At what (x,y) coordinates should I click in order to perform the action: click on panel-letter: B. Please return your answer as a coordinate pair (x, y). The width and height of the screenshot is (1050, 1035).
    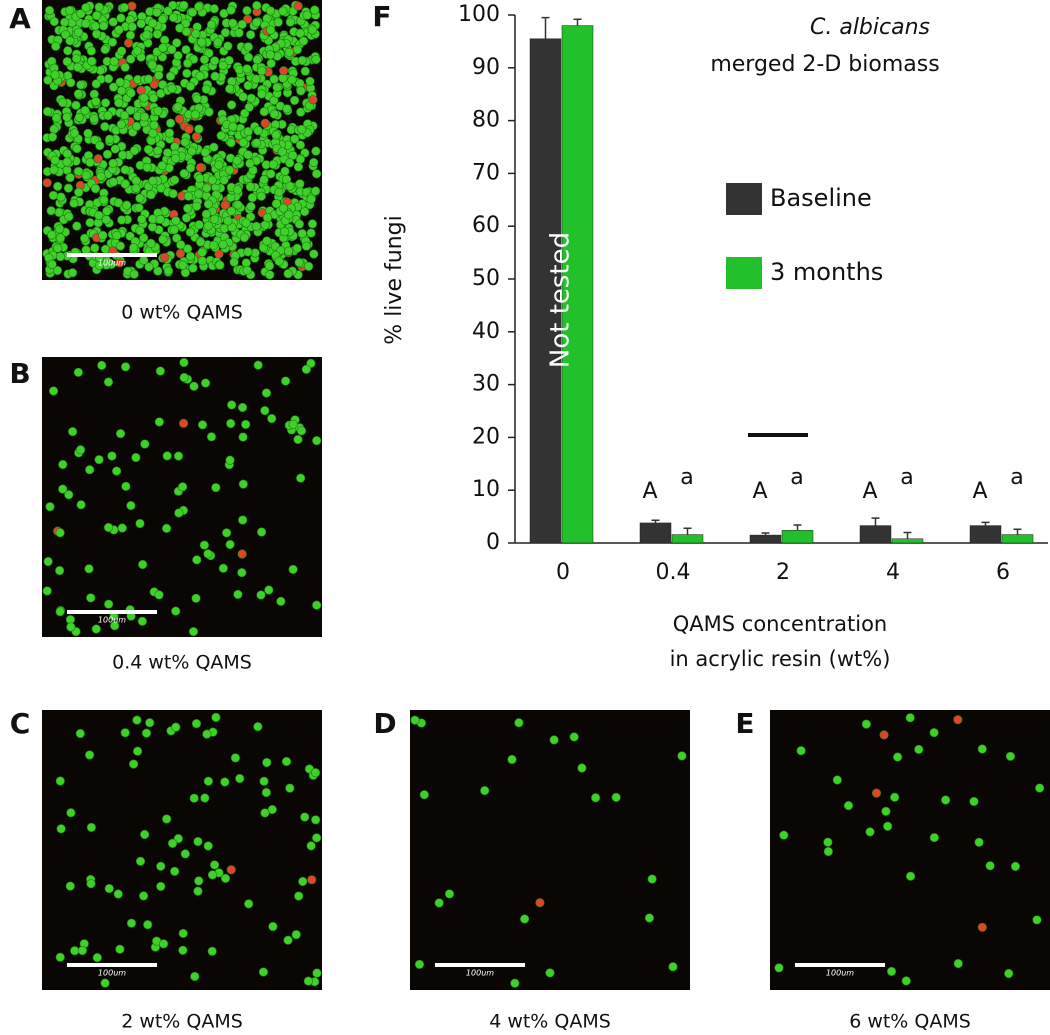
    Looking at the image, I should click on (19, 373).